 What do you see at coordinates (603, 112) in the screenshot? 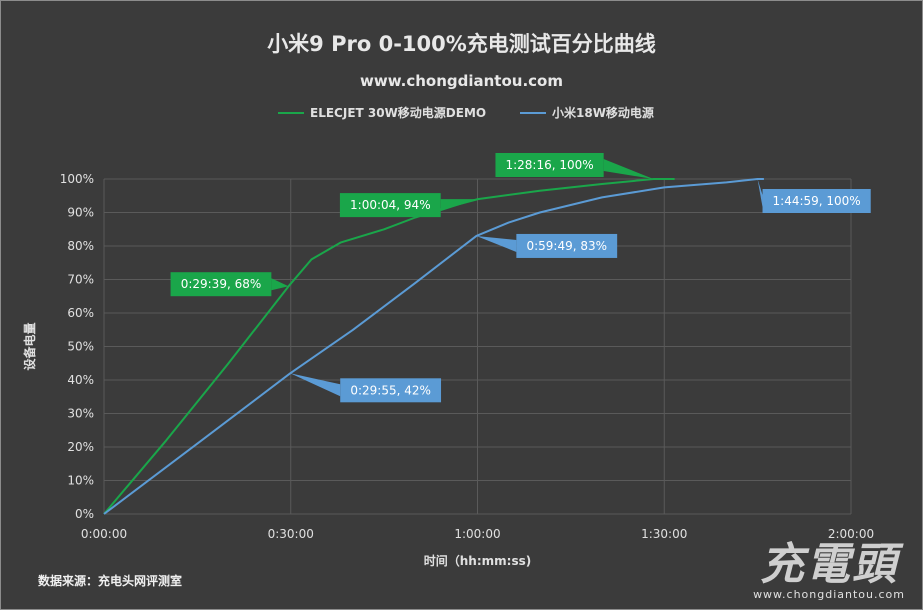
I see `legend-label: 小米18W移动电源` at bounding box center [603, 112].